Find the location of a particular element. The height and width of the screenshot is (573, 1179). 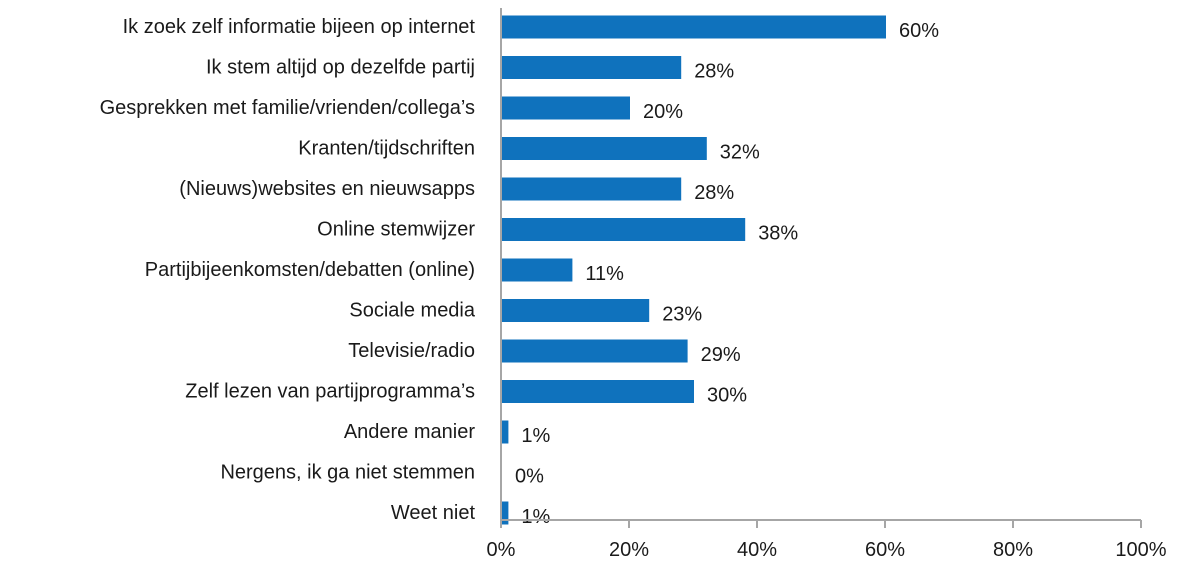

x-tick-label: 60% is located at coordinates (885, 550).